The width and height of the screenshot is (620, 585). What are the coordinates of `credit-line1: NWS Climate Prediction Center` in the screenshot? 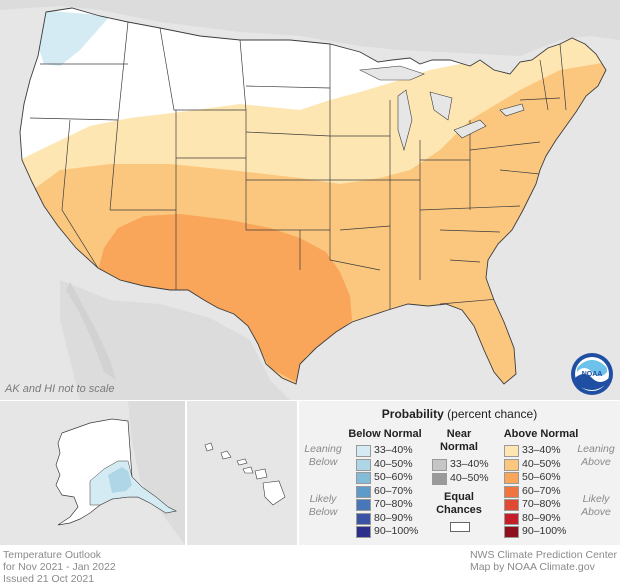 It's located at (543, 555).